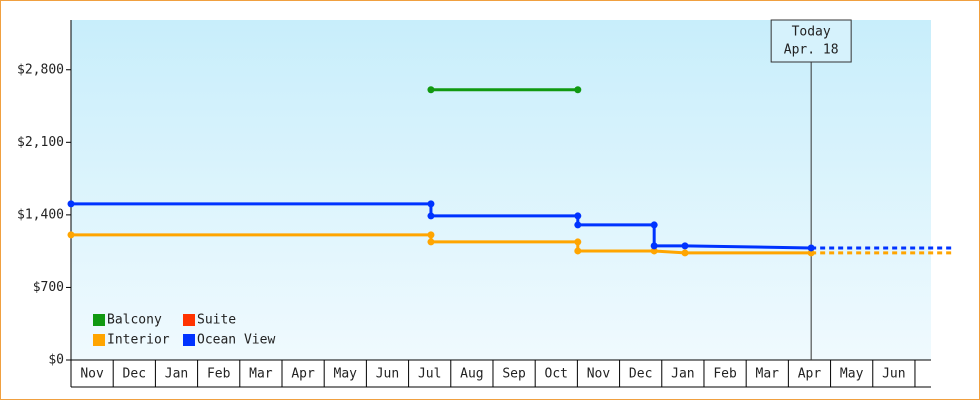 The image size is (980, 400). I want to click on today-label: Apr. 18, so click(811, 50).